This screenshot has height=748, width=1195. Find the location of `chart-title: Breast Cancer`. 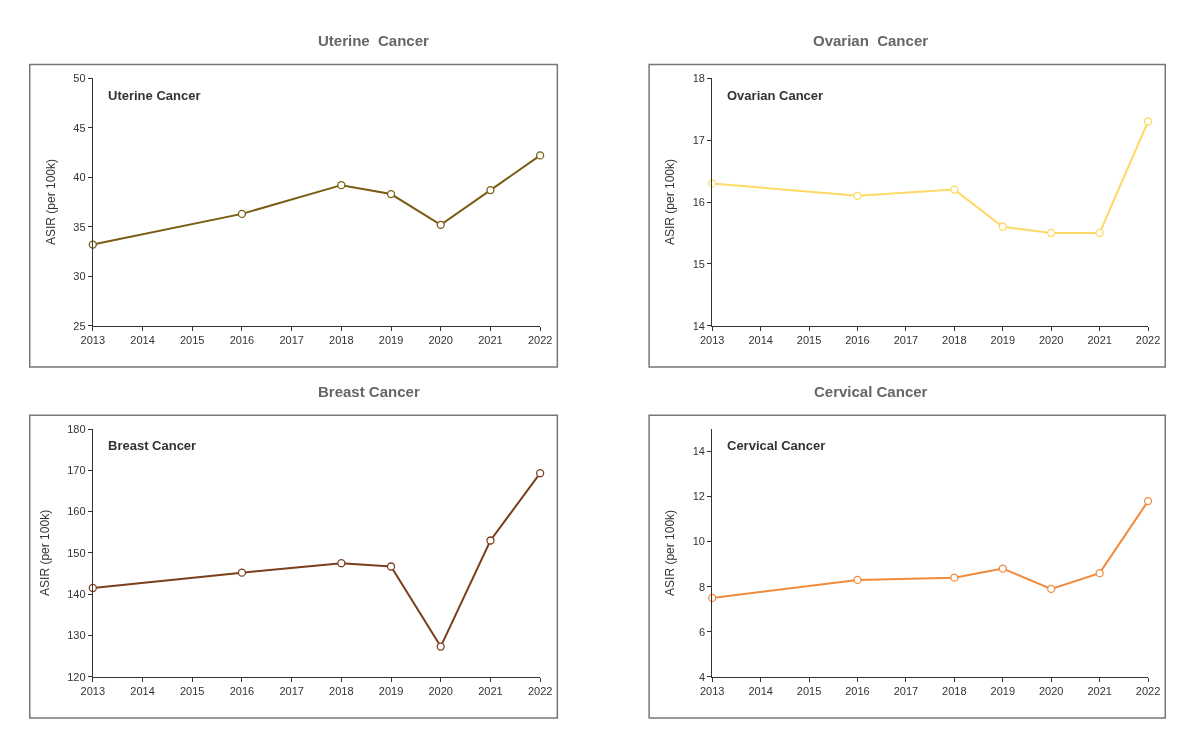

chart-title: Breast Cancer is located at coordinates (369, 391).